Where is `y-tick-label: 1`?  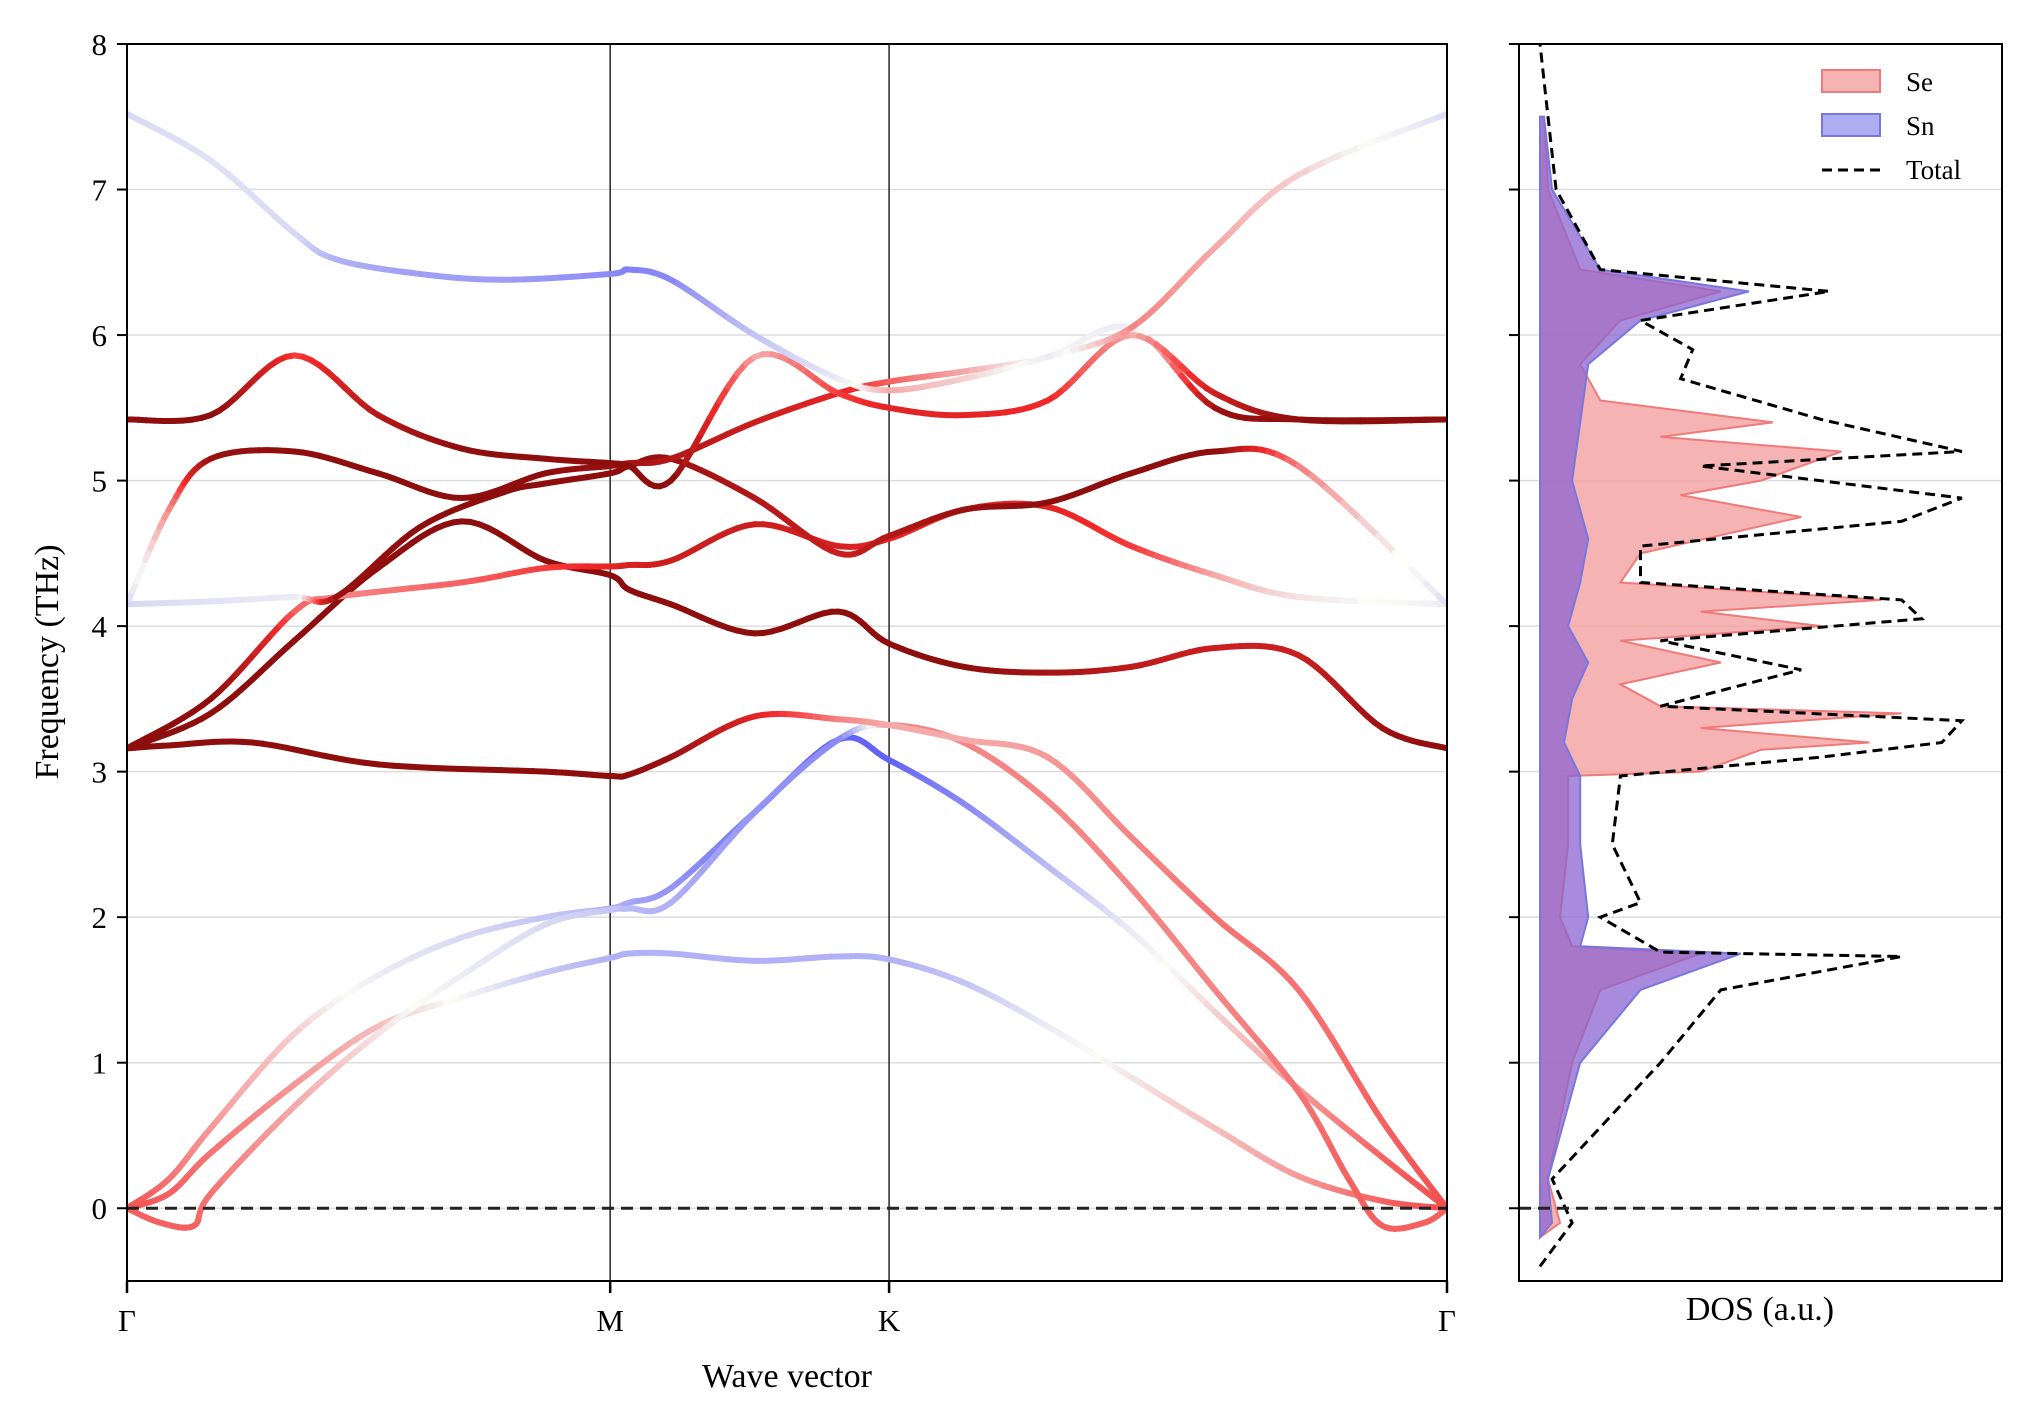
y-tick-label: 1 is located at coordinates (100, 1063).